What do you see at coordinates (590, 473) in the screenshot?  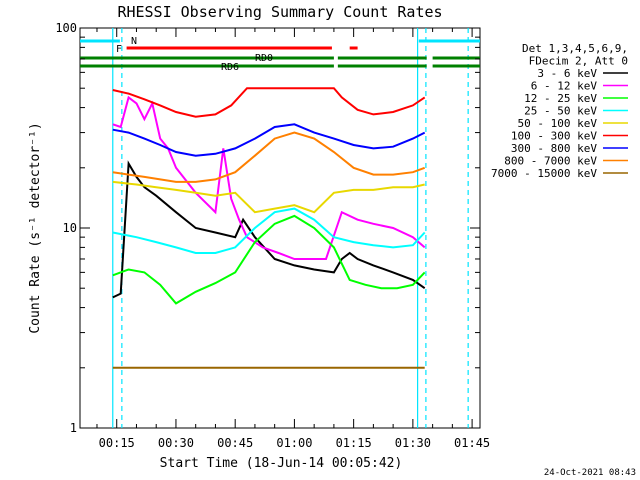 I see `timestamp: 24-Oct-2021 08:43` at bounding box center [590, 473].